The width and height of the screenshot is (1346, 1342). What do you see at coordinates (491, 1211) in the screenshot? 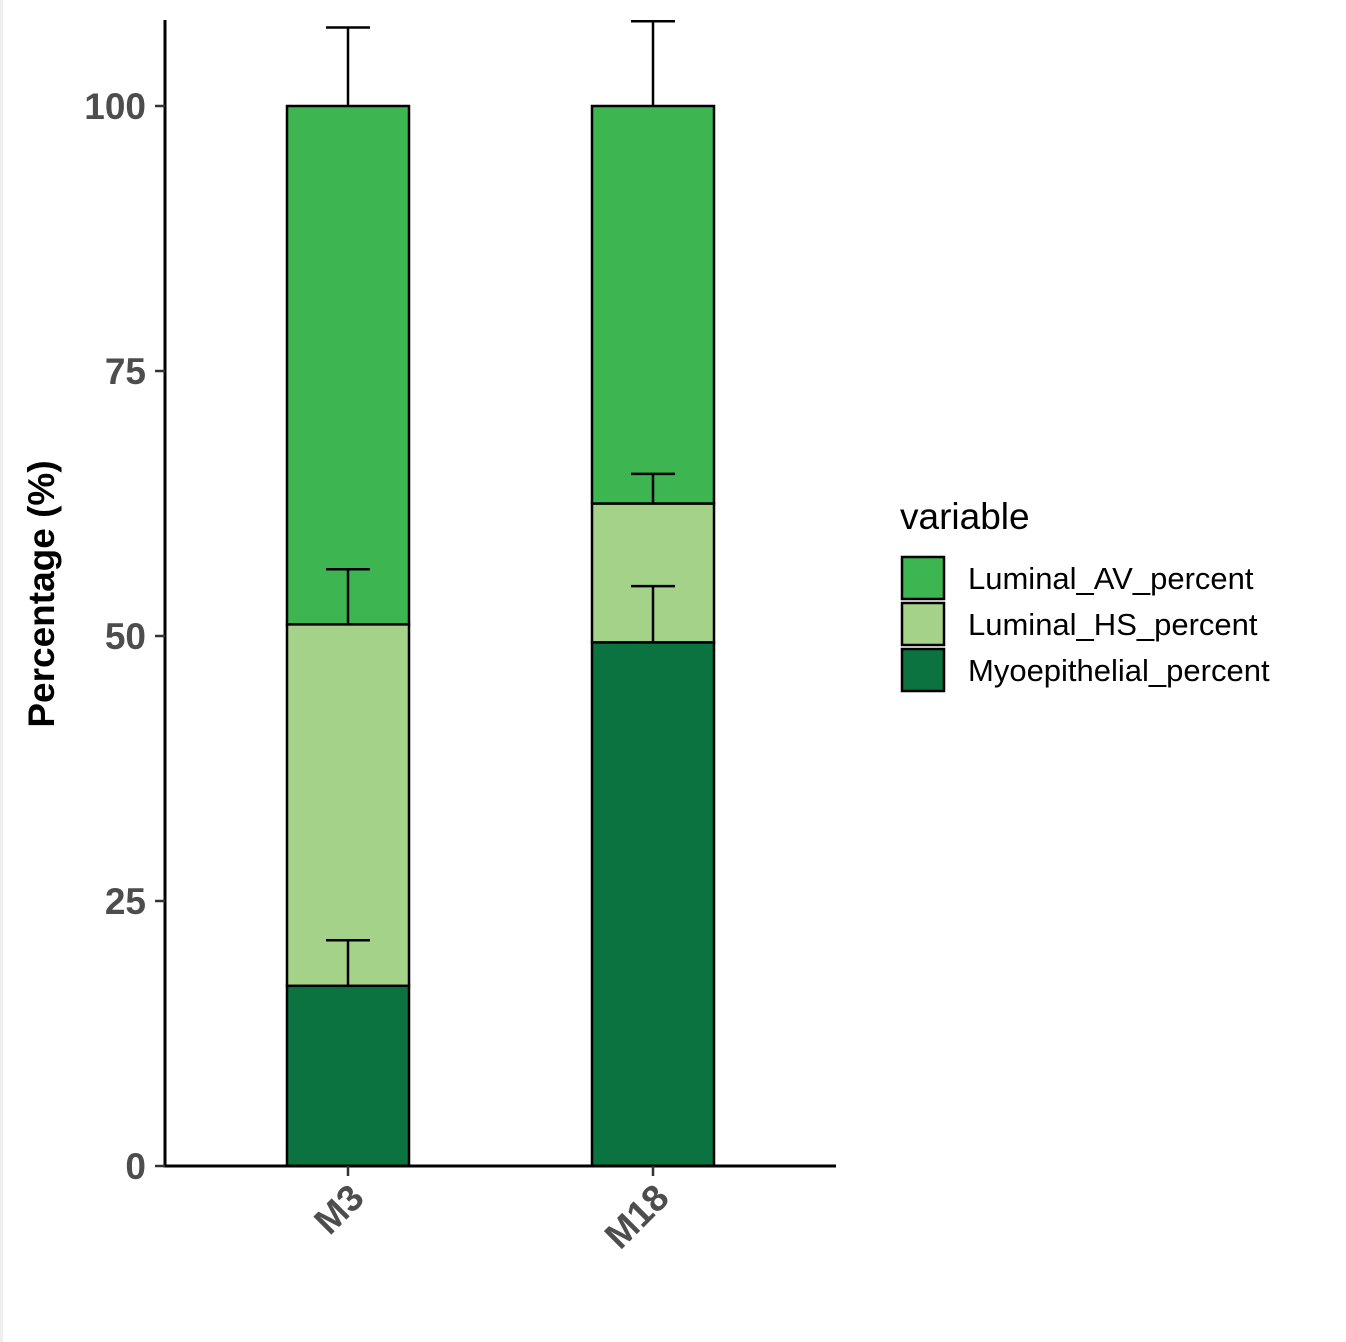
I see `x-ticks-layer: M3 M18` at bounding box center [491, 1211].